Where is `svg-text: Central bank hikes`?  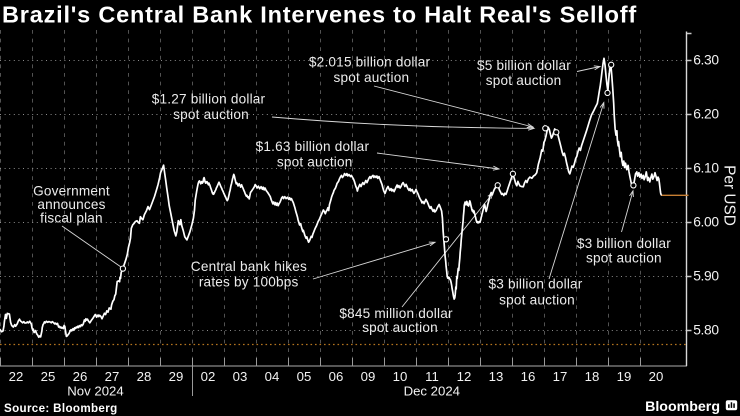
svg-text: Central bank hikes is located at coordinates (249, 266).